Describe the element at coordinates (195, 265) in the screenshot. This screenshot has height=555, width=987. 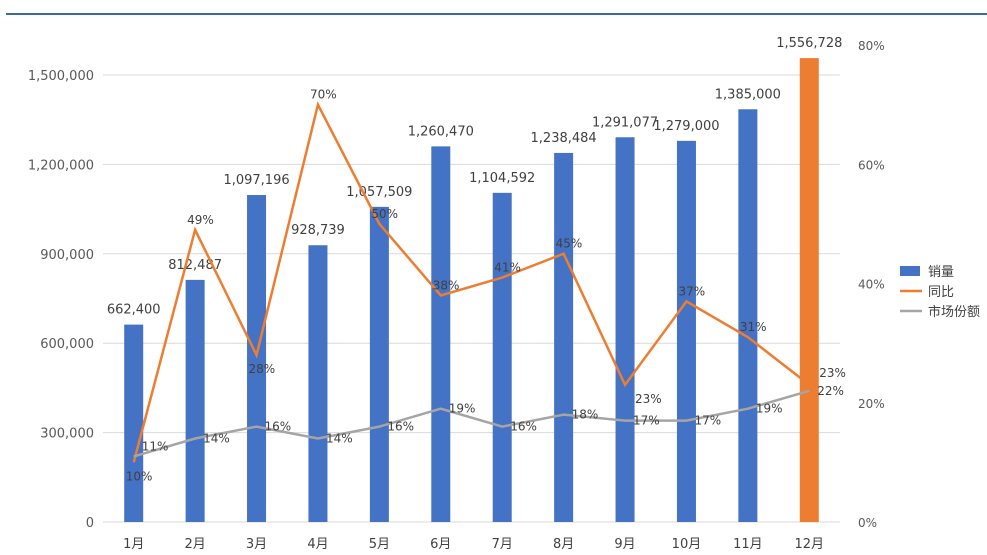
I see `bar-label: 812,487` at that location.